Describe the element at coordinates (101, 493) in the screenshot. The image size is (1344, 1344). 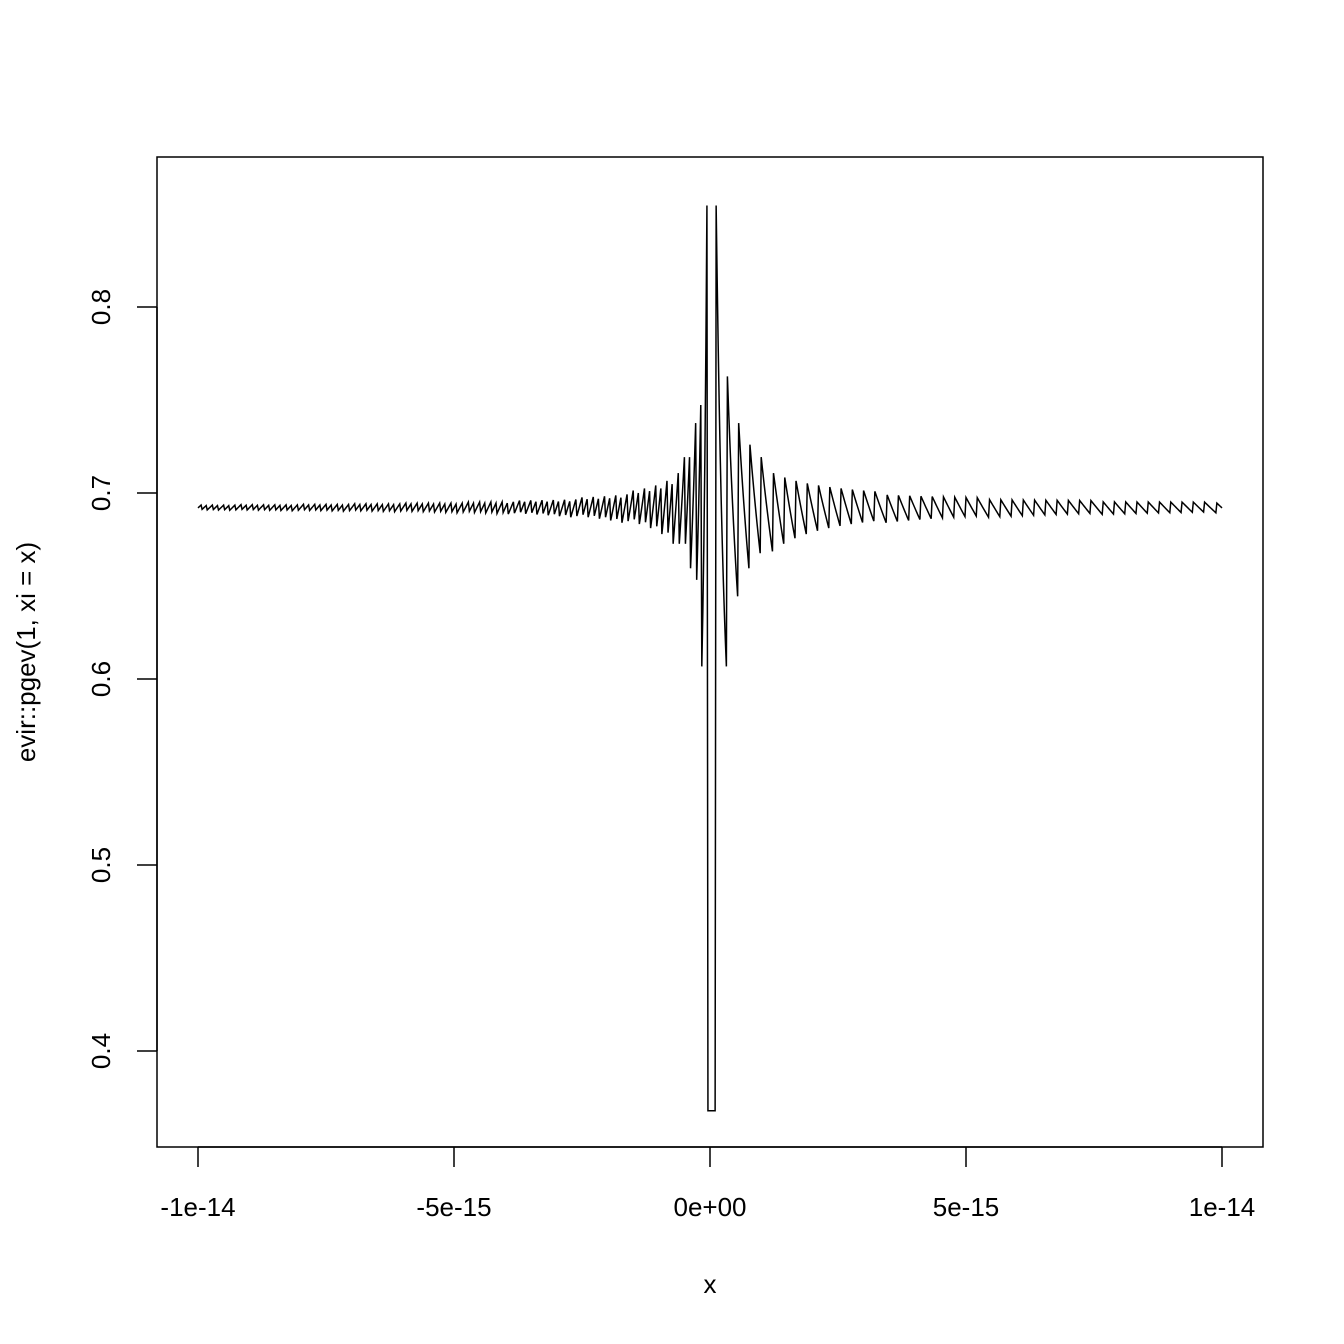
I see `y-tick-label: 0.7` at that location.